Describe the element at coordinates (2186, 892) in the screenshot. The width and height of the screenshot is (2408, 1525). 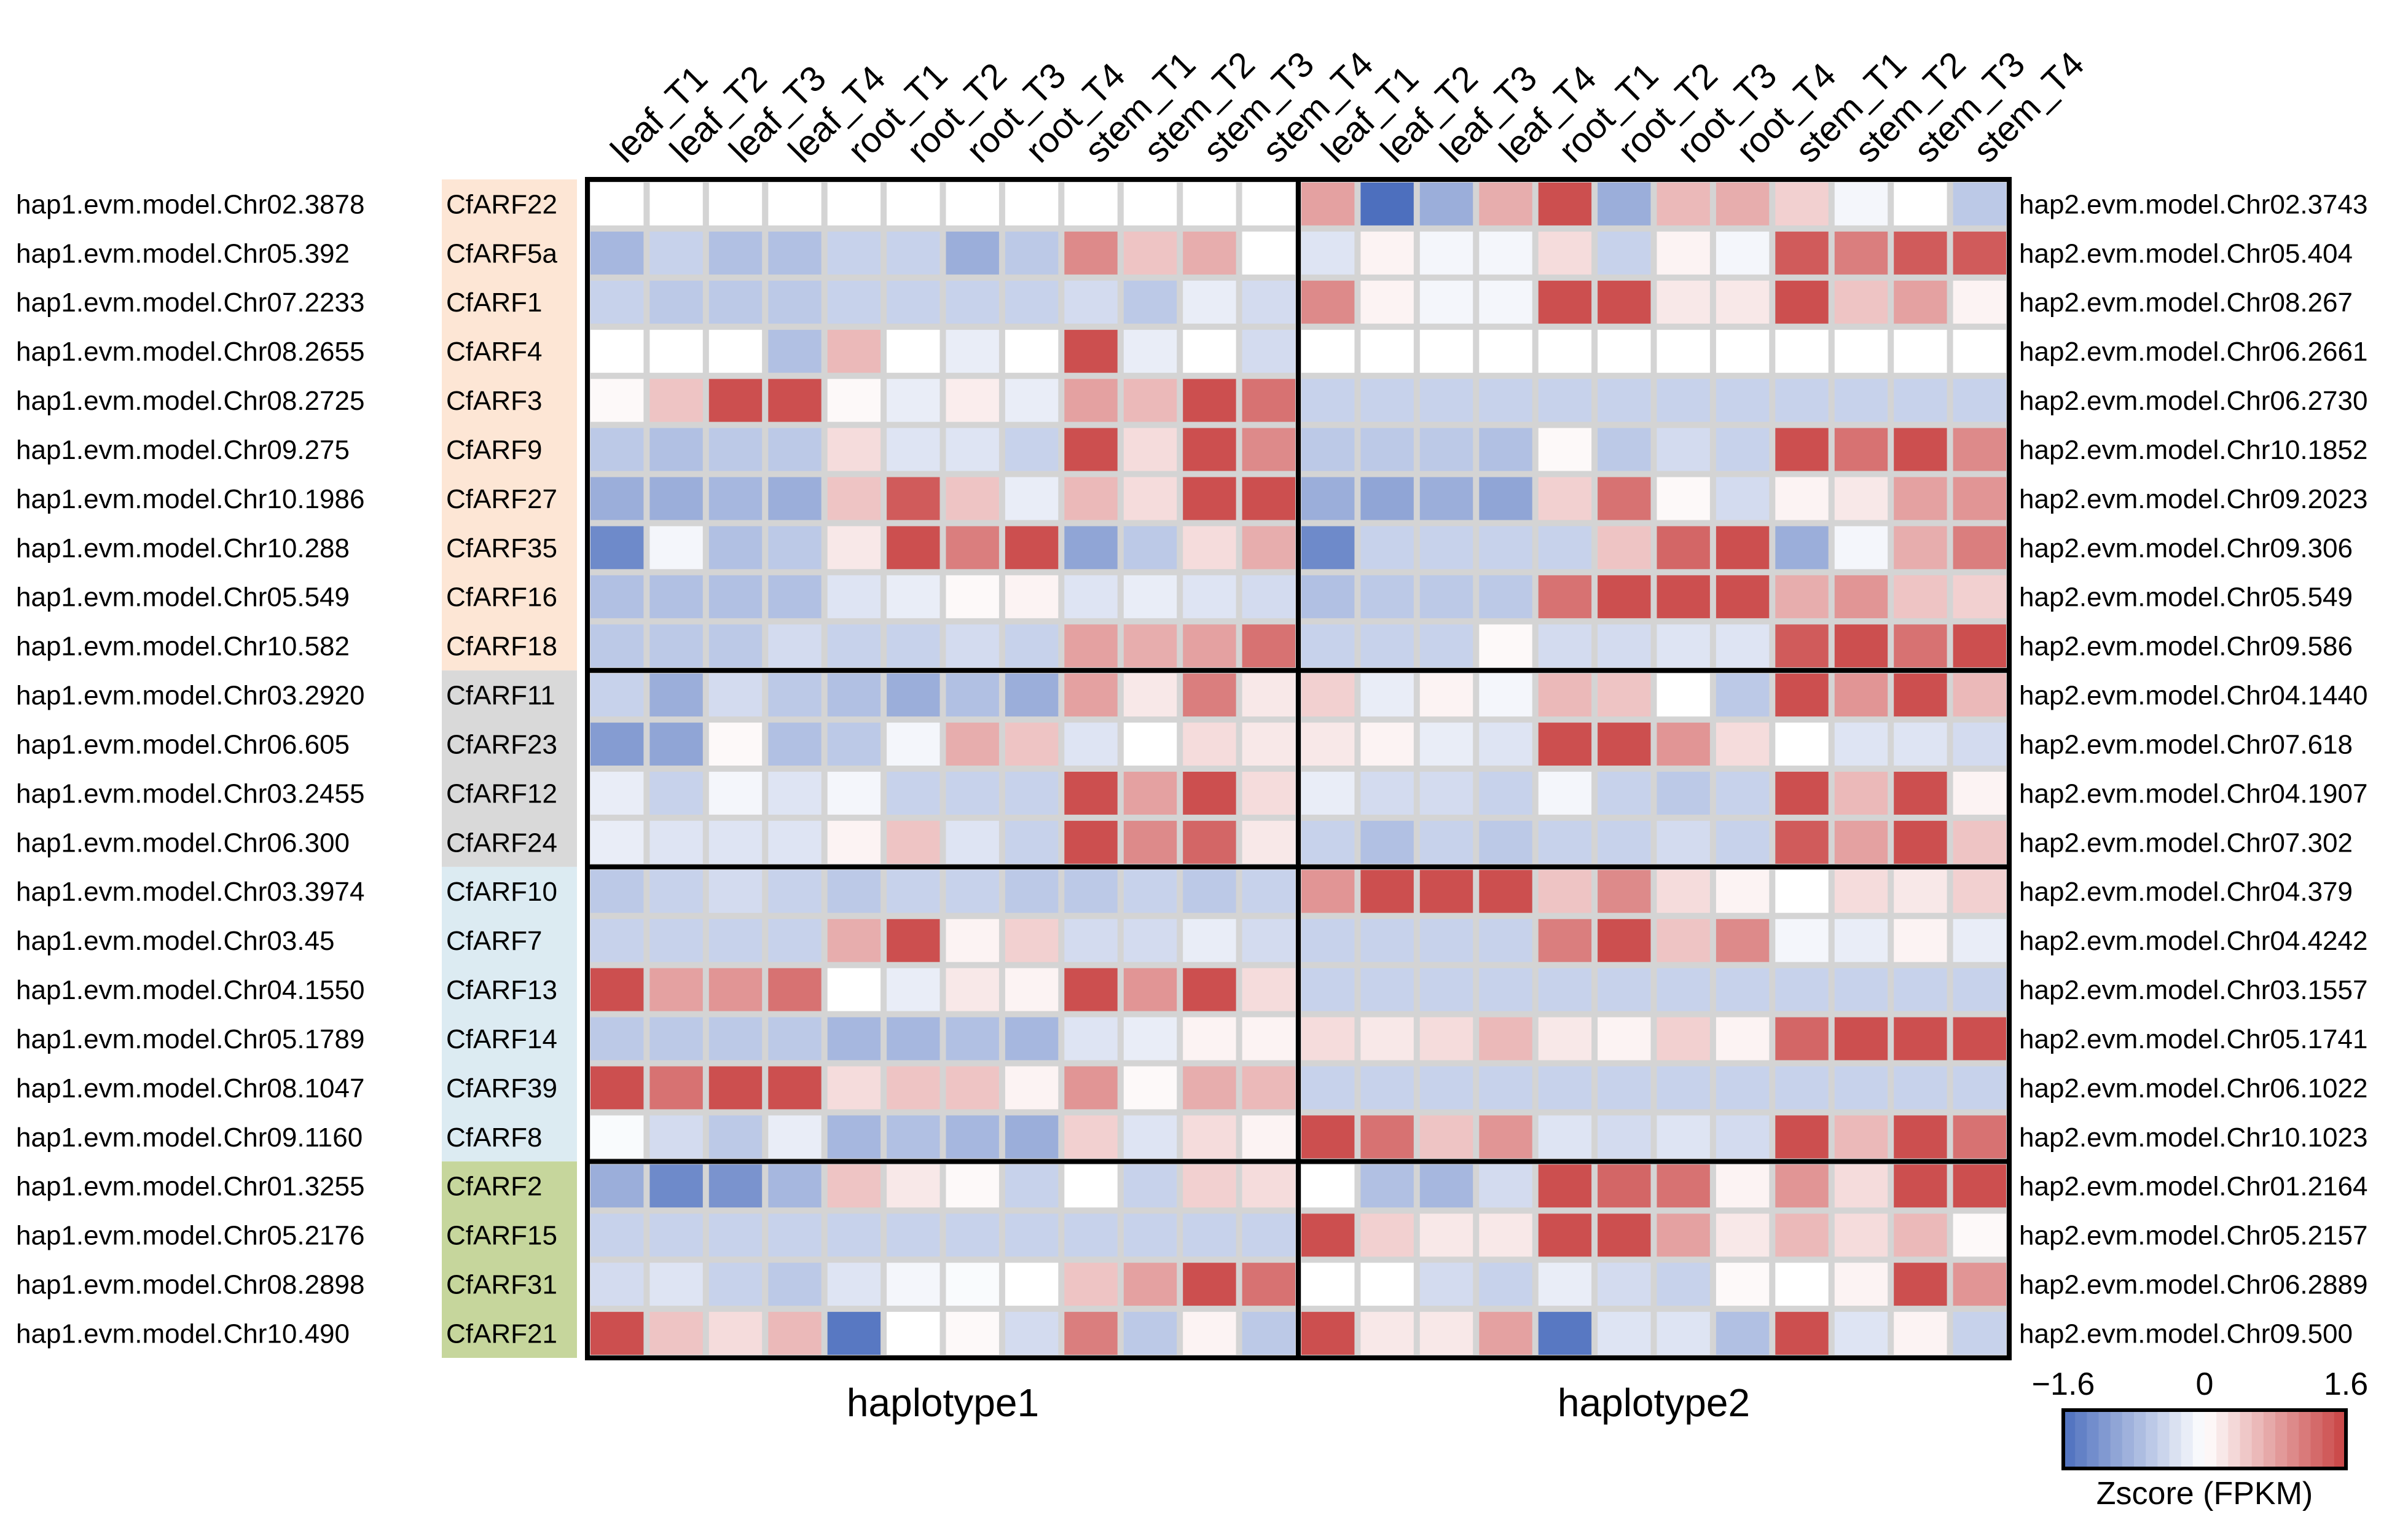
I see `hap2-gene-label: hap2.evm.model.Chr04.379` at that location.